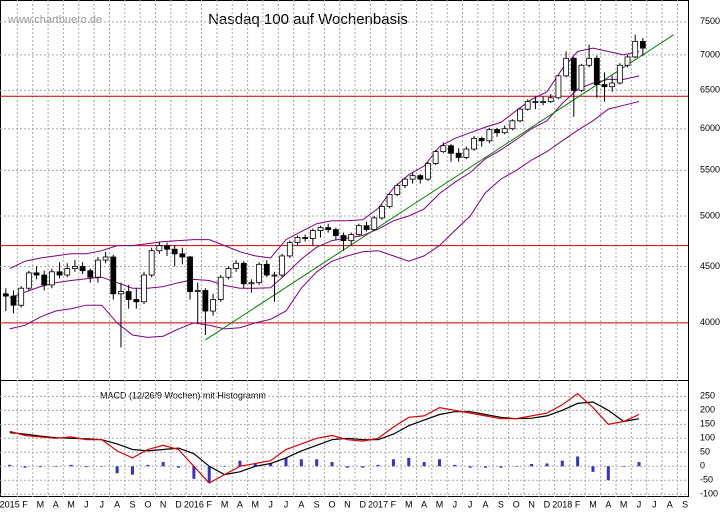  Describe the element at coordinates (194, 504) in the screenshot. I see `x-tick-label: 2016` at that location.